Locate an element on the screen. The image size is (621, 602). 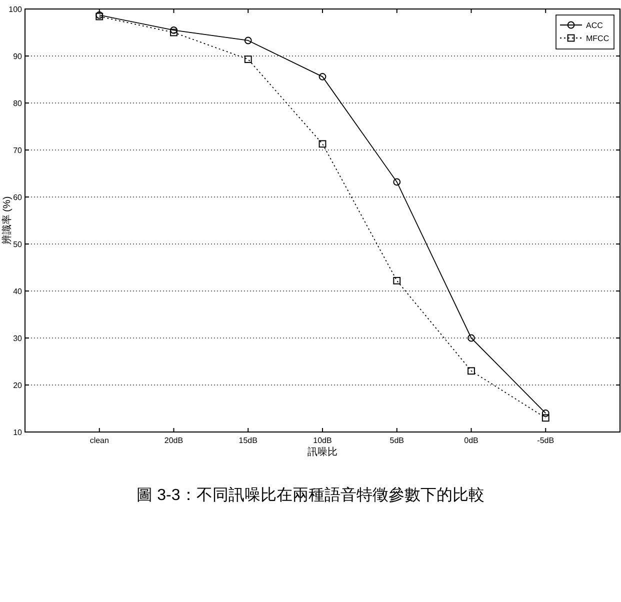
x-tick-label: 15dB is located at coordinates (248, 440).